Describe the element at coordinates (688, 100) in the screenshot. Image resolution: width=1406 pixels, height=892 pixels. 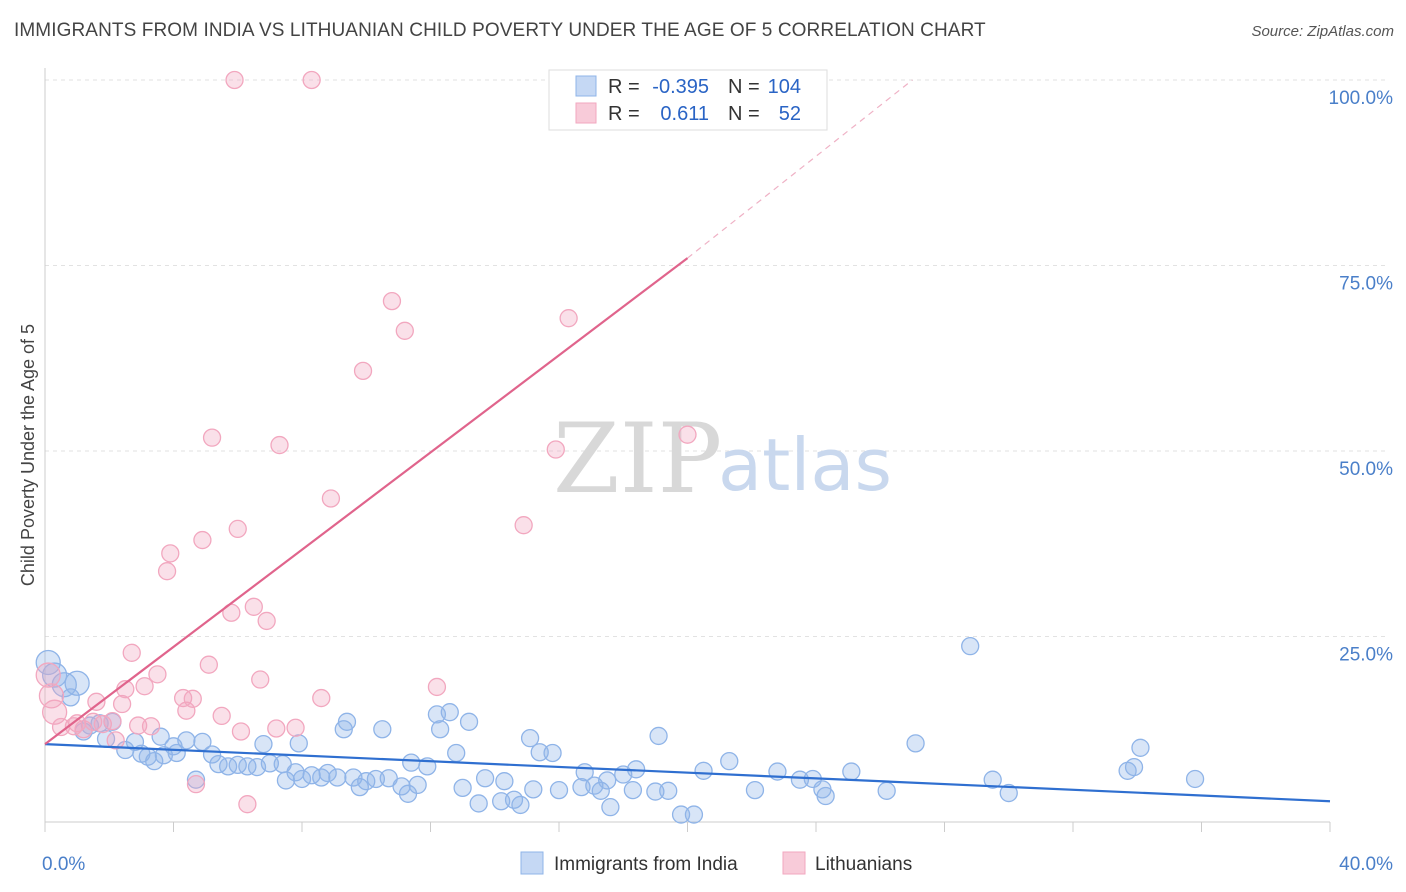
I see `correlation-legend: R = -0.395 N = 104 R = 0.611 N = 52` at that location.